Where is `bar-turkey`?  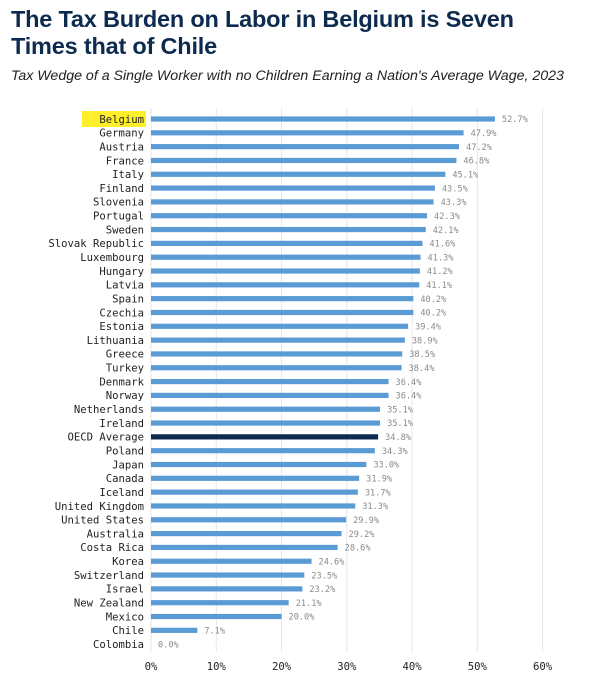
bar-turkey is located at coordinates (276, 368).